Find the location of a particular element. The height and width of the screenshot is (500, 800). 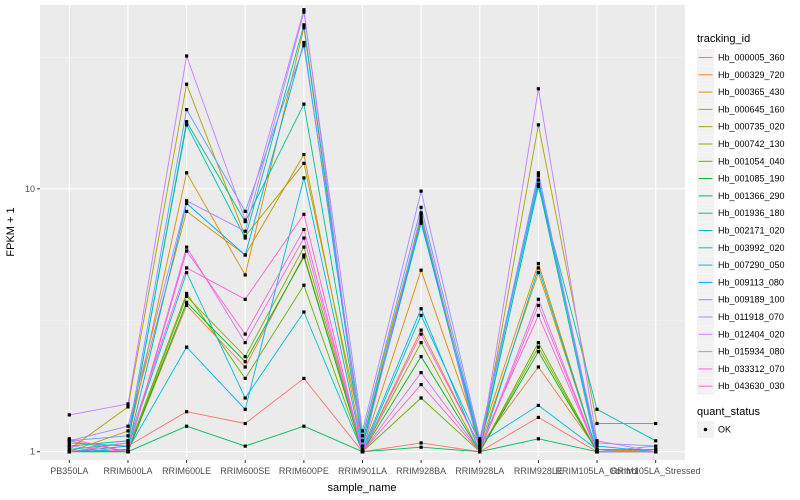

legend-label: Hb_000742_130 is located at coordinates (751, 144).